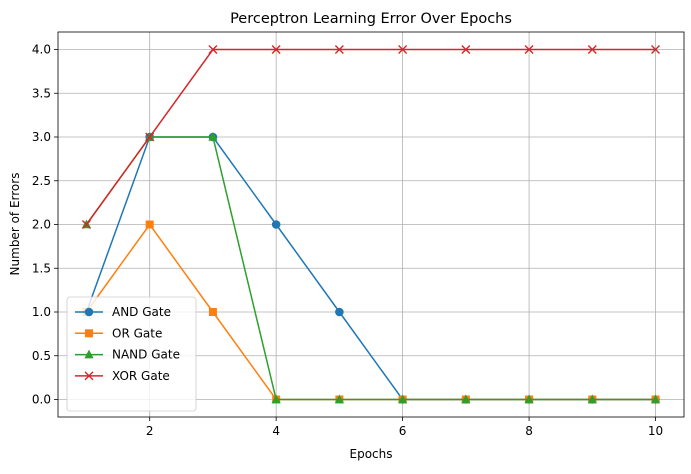  I want to click on y-tick-label: 3.0, so click(41, 137).